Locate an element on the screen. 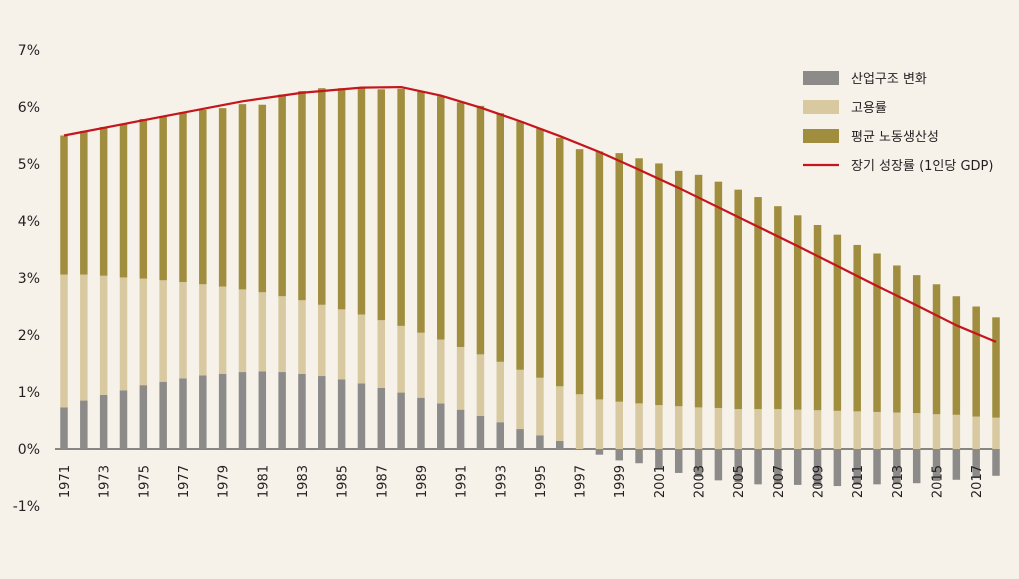  x-tick-label: 1985 is located at coordinates (343, 481).